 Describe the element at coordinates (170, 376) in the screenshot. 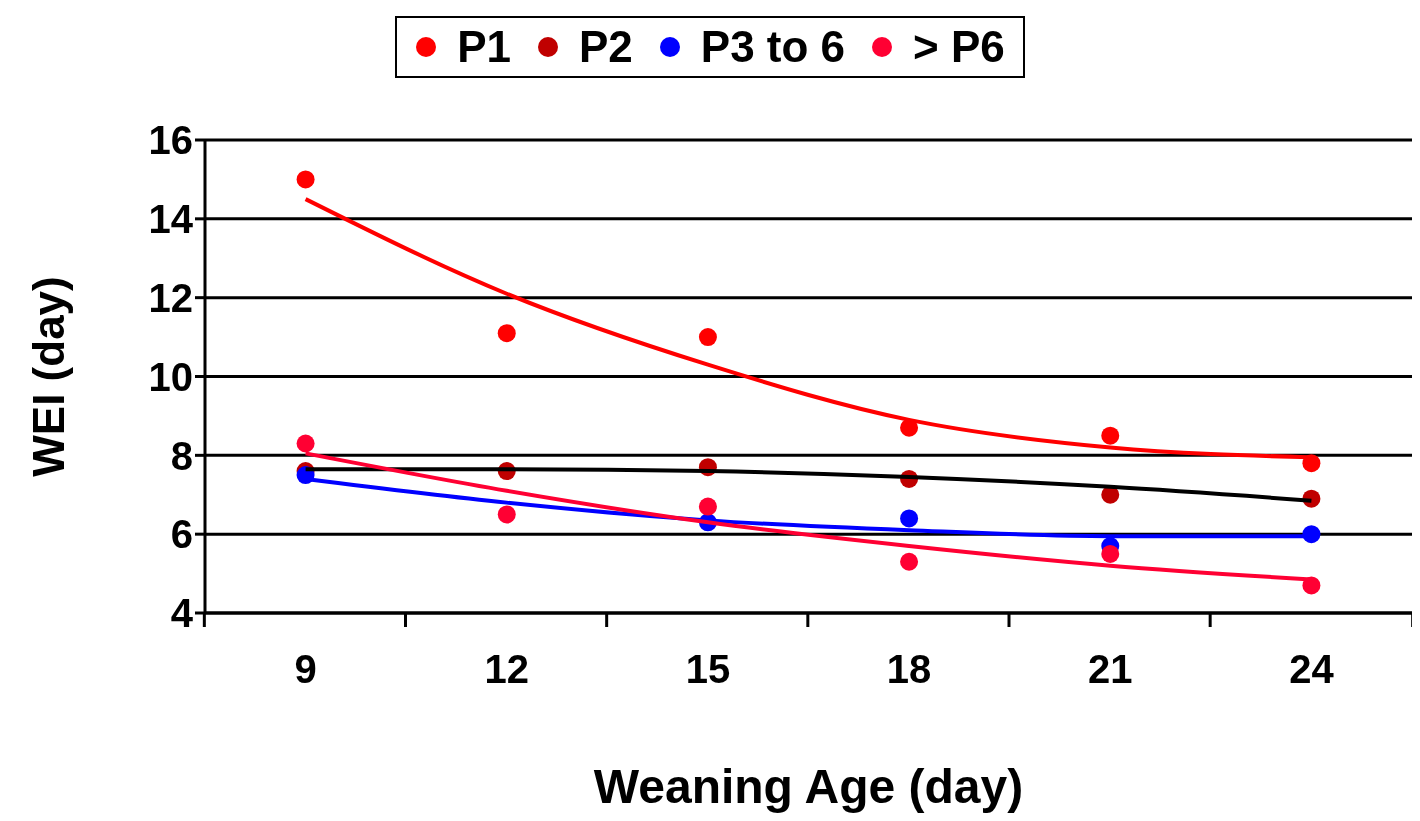

I see `y-tick-label: 10` at that location.